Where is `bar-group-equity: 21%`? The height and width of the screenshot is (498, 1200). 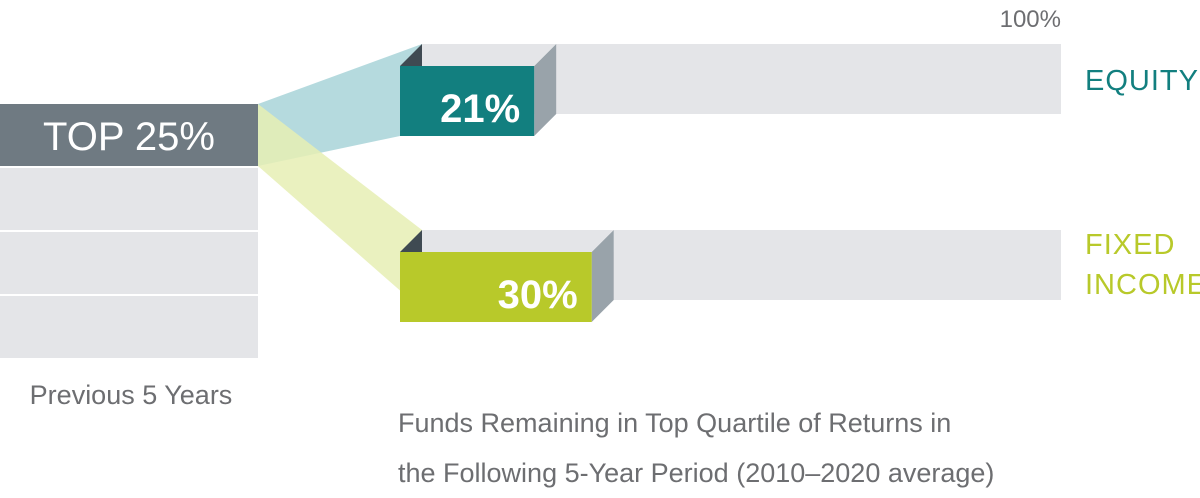
bar-group-equity: 21% is located at coordinates (730, 90).